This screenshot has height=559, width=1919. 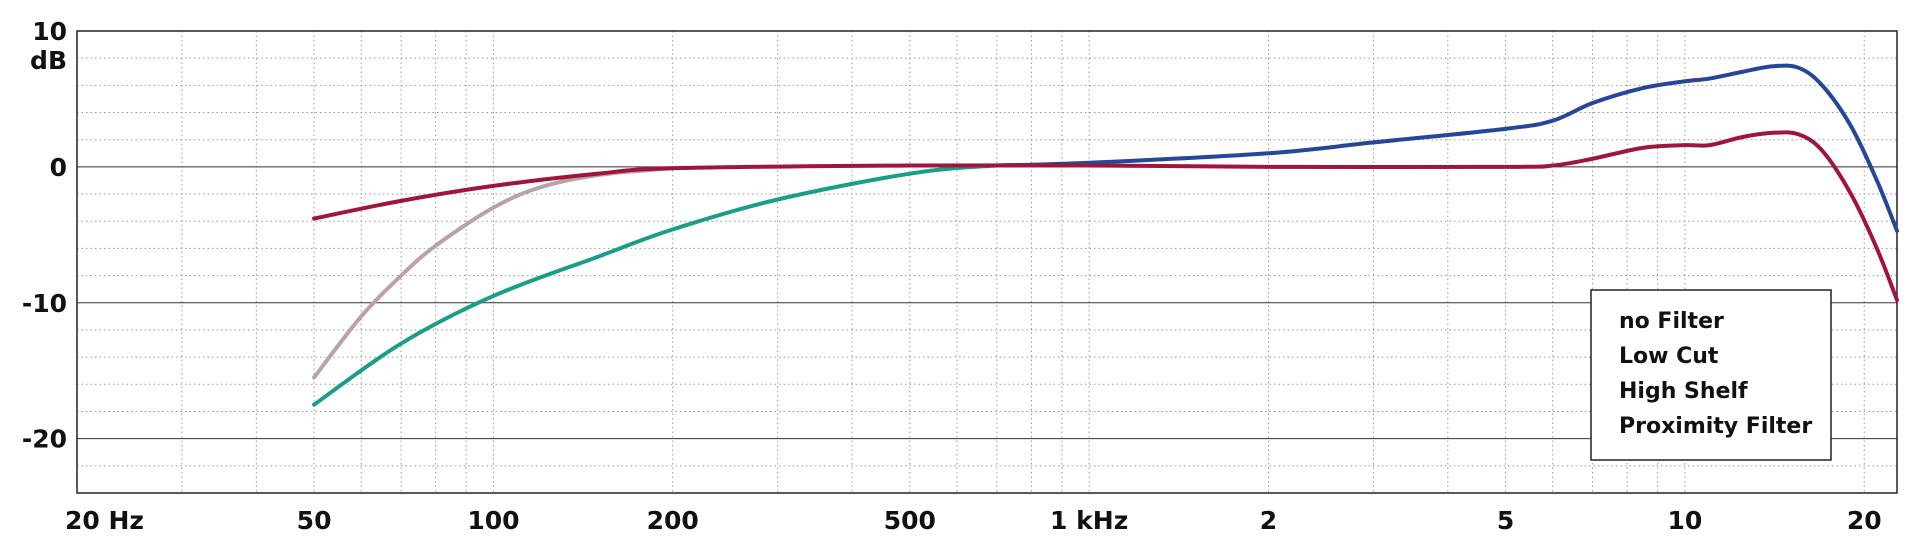 What do you see at coordinates (58, 167) in the screenshot?
I see `y-tick-label: 0` at bounding box center [58, 167].